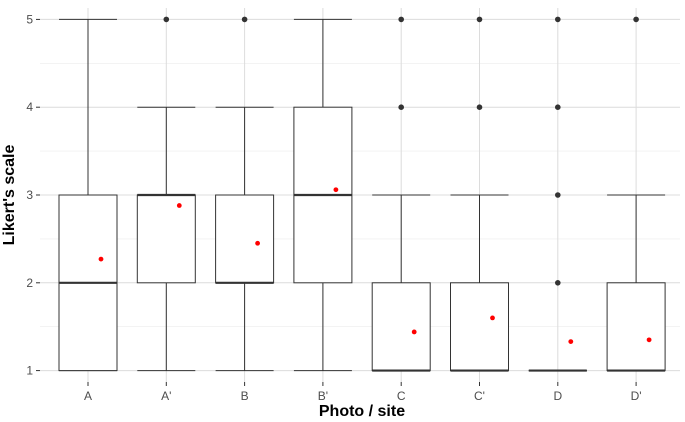 This screenshot has height=422, width=685. I want to click on x-tick-label: B', so click(323, 396).